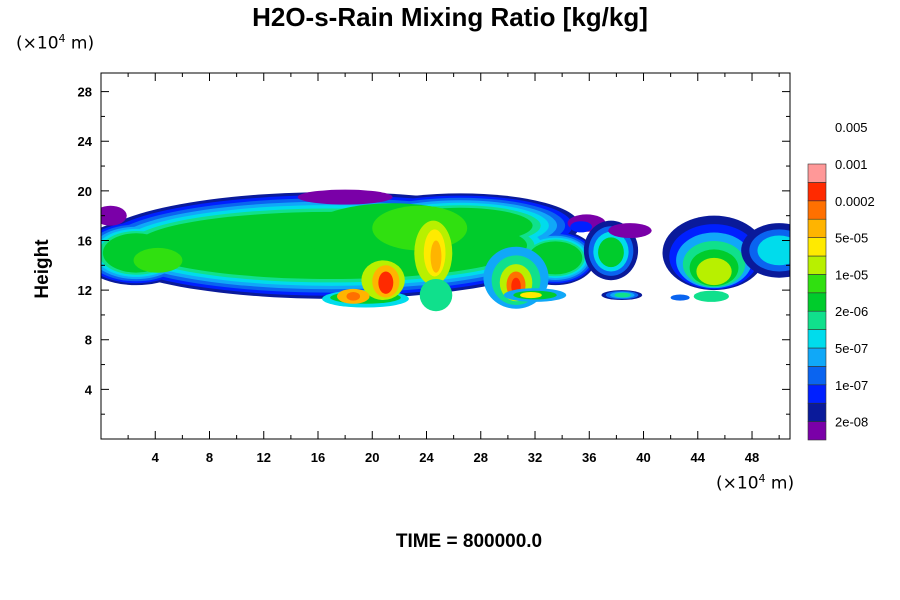  Describe the element at coordinates (851, 348) in the screenshot. I see `colorbar-label: 5e-07` at that location.